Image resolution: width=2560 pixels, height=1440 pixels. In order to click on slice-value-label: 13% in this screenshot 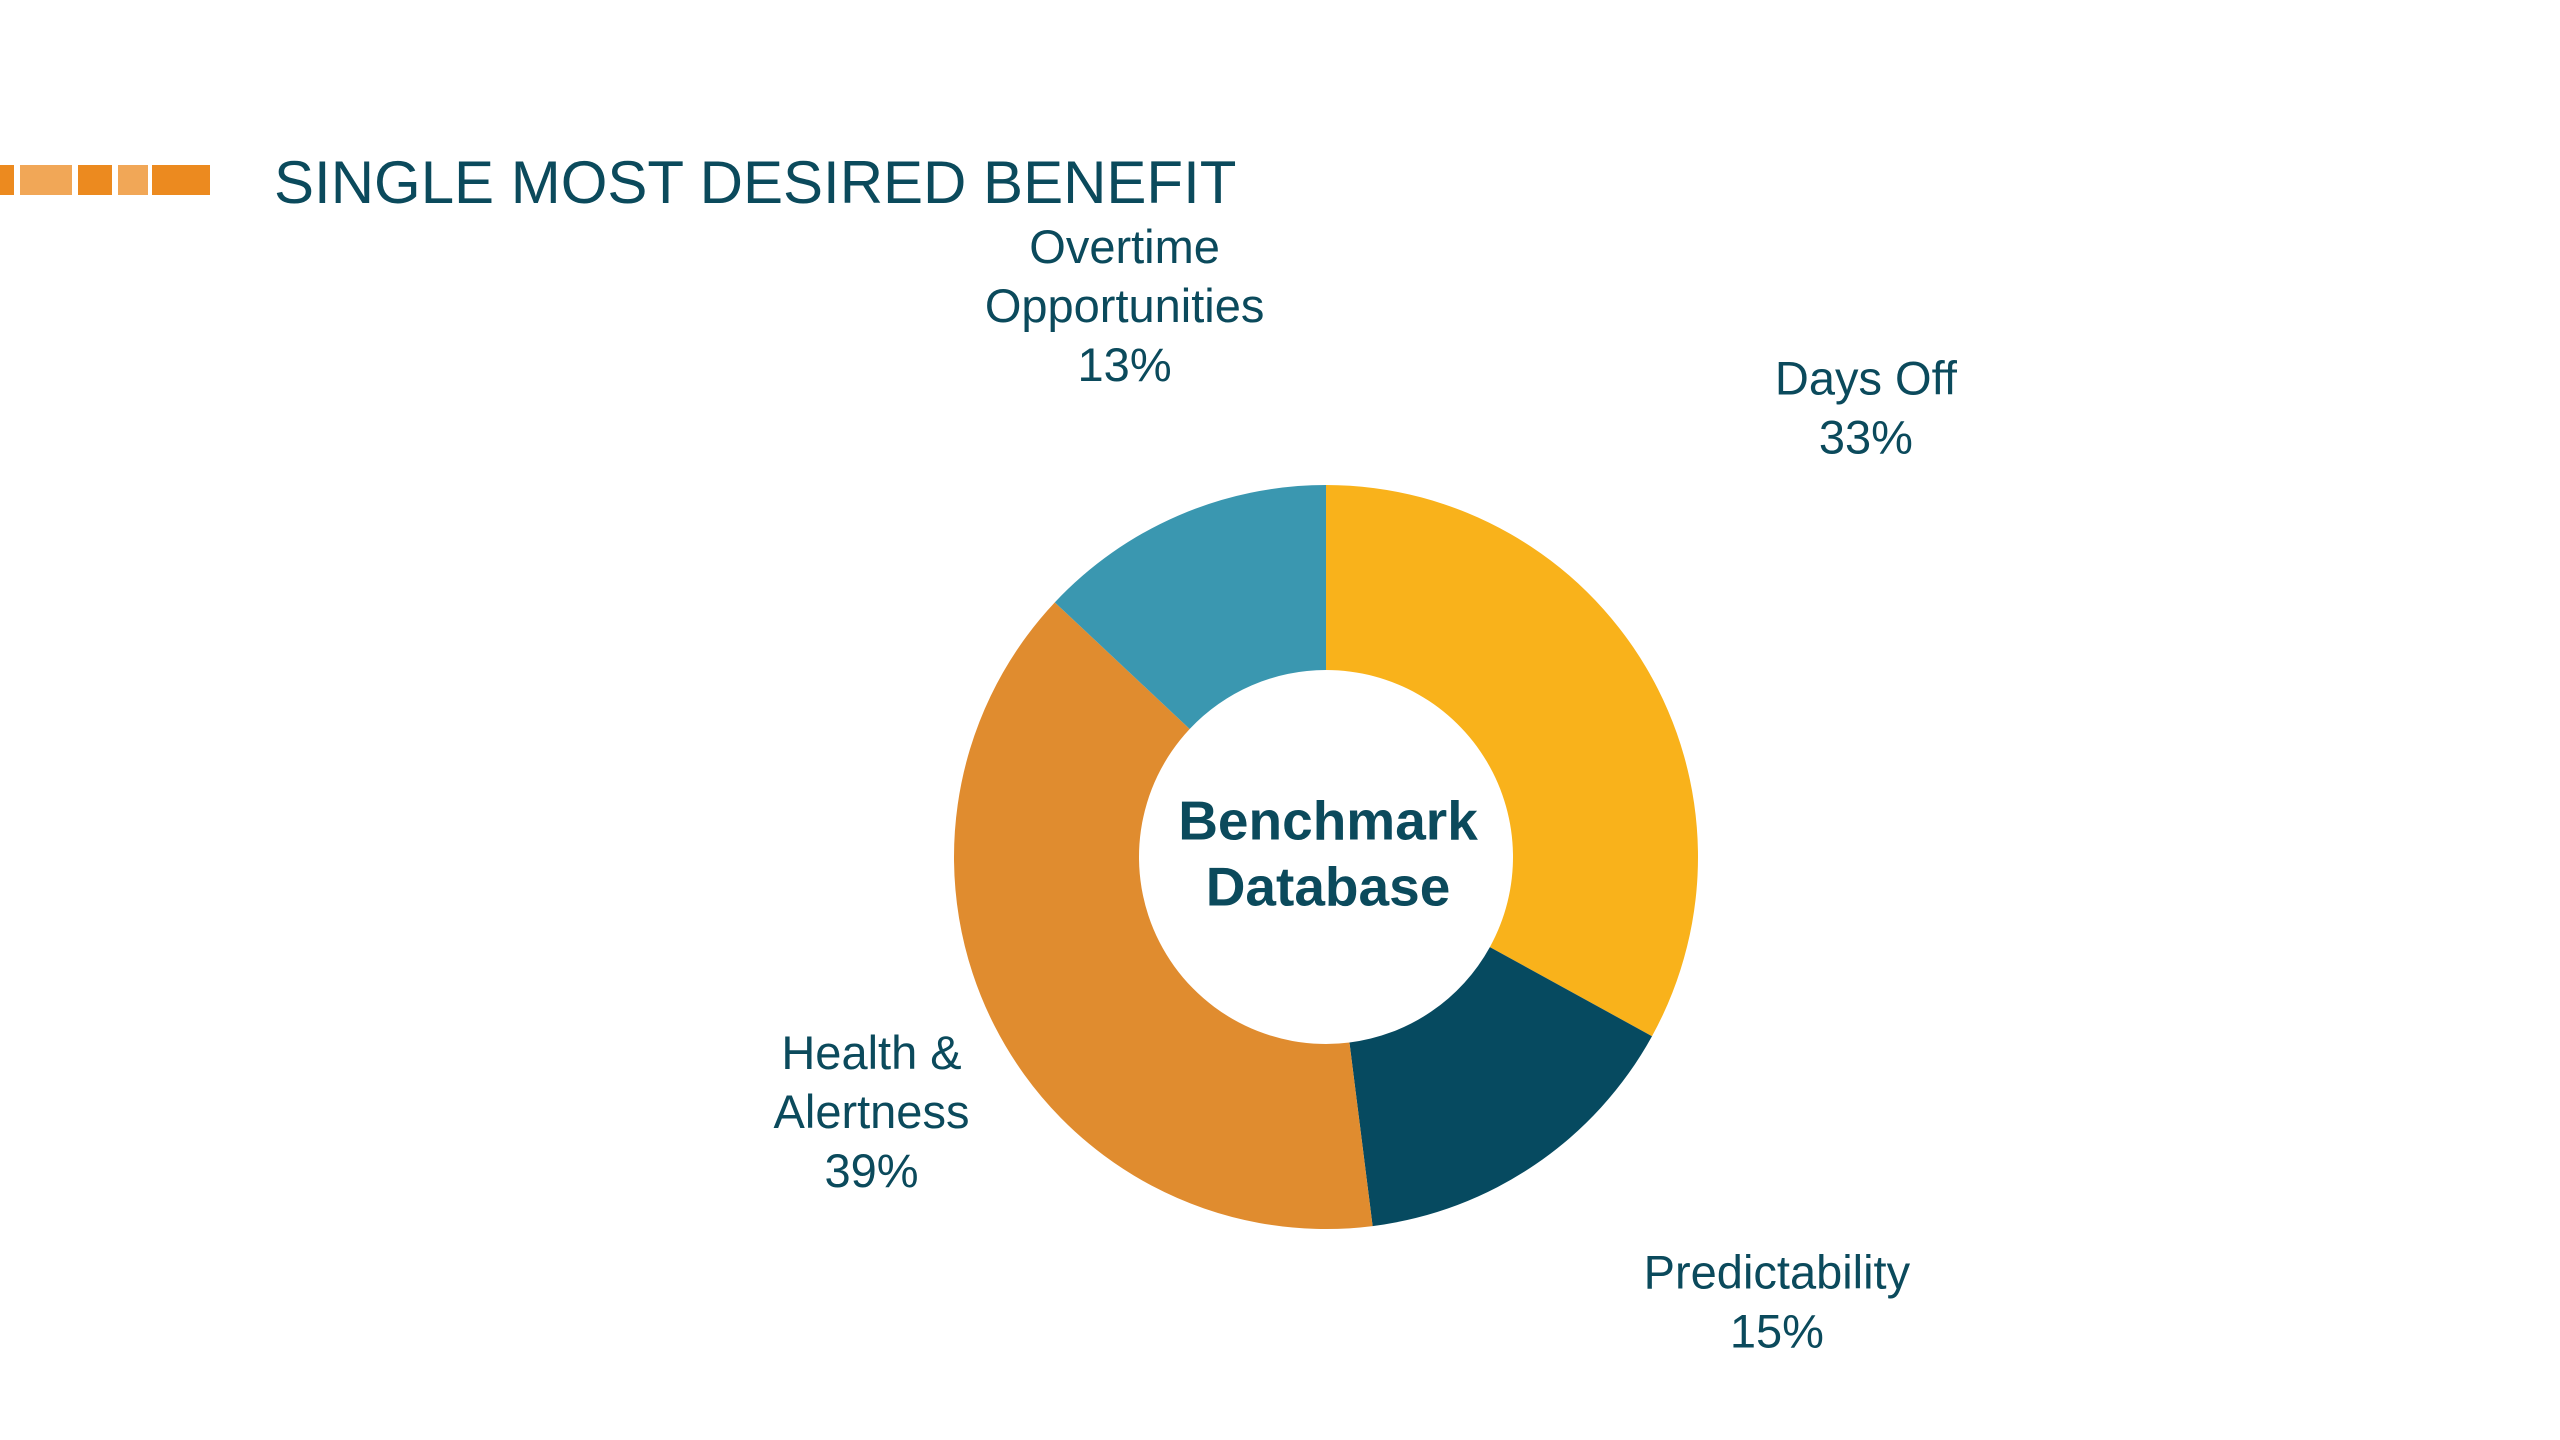, I will do `click(1125, 364)`.